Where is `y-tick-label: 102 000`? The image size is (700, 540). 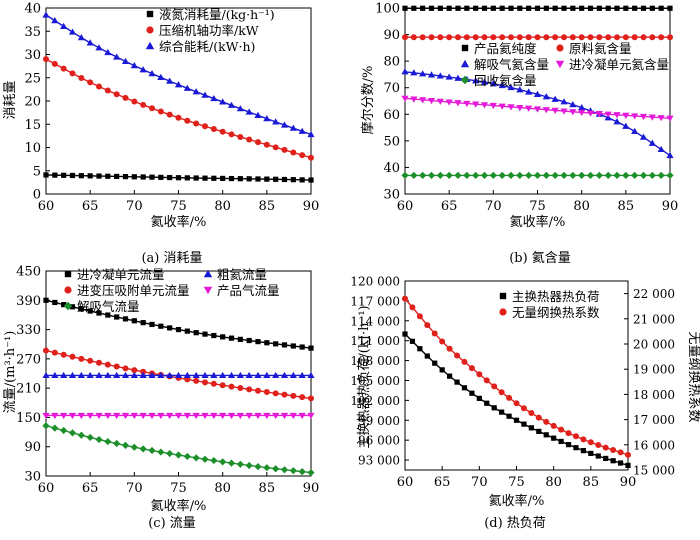 y-tick-label: 102 000 is located at coordinates (375, 401).